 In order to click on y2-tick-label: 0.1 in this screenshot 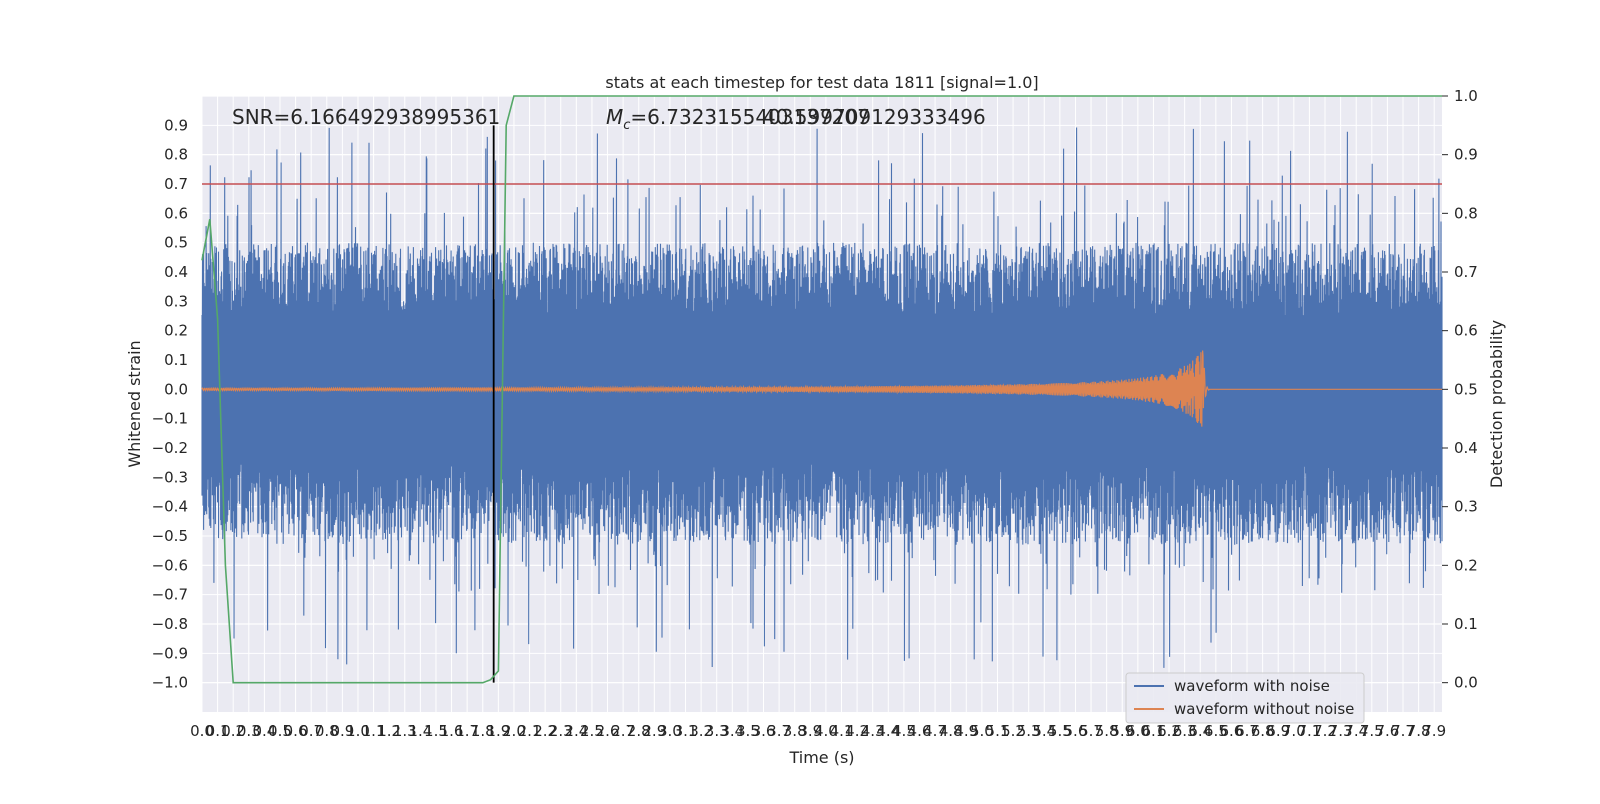, I will do `click(1466, 624)`.